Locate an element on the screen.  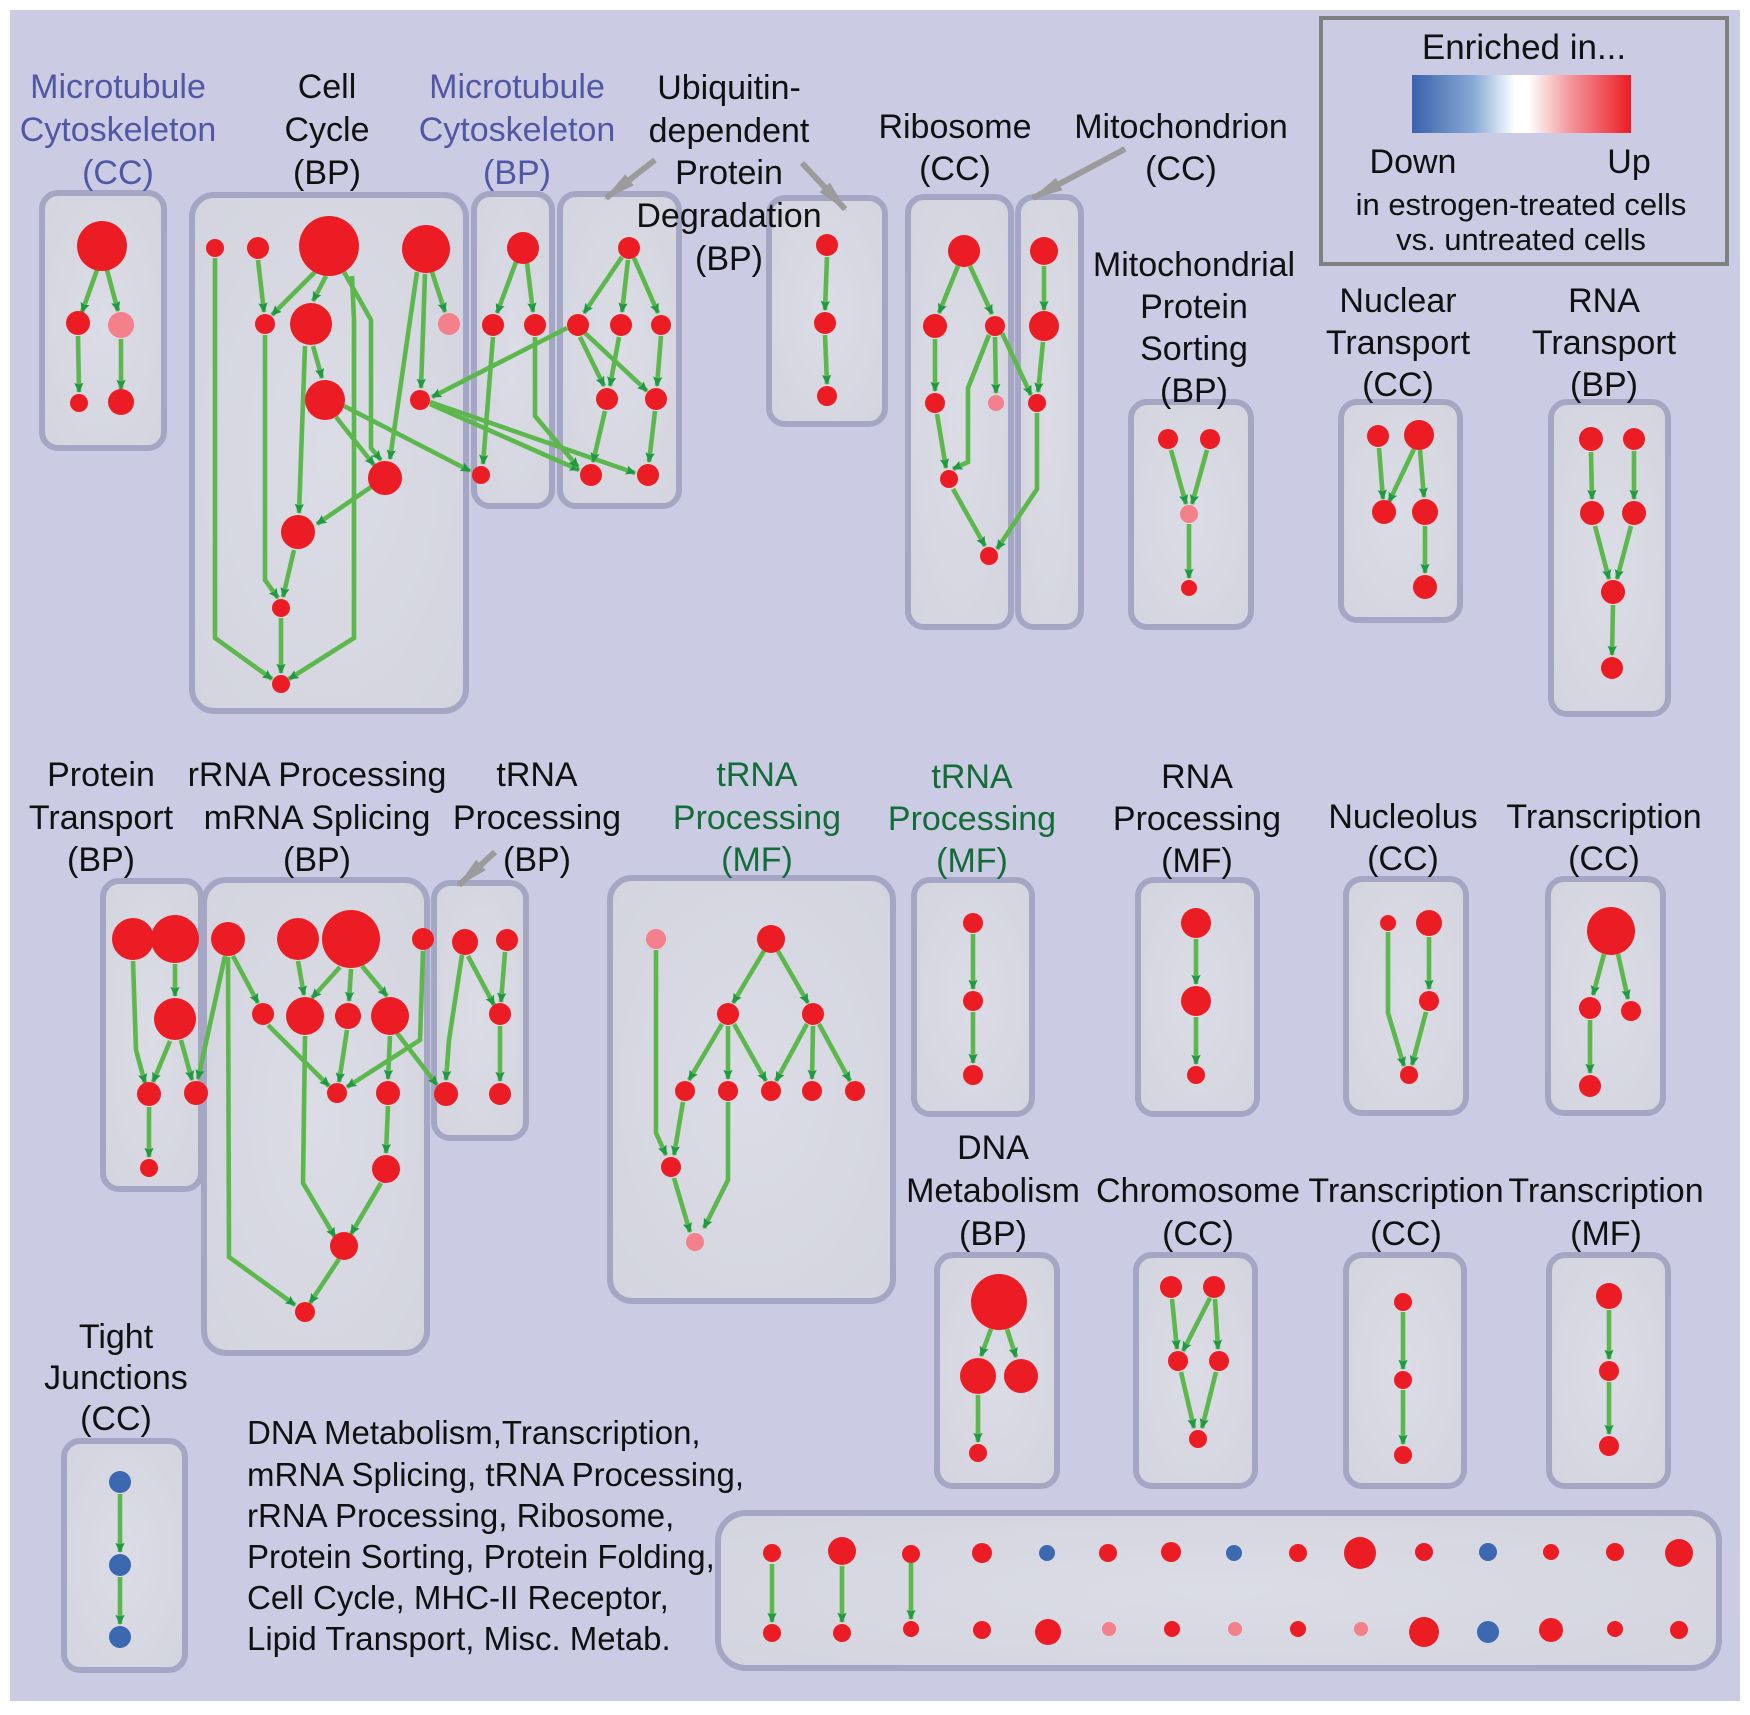
svg-text: rRNA Processing is located at coordinates (317, 775).